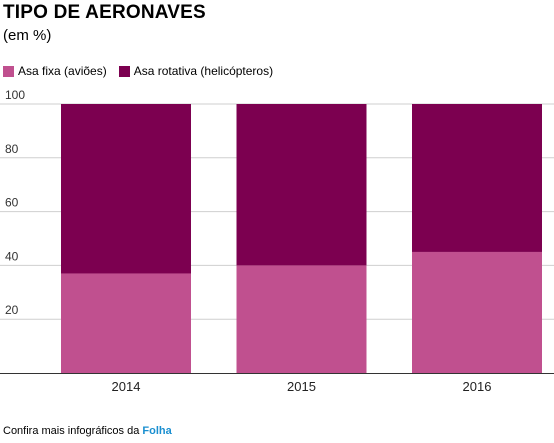 This screenshot has height=443, width=554. What do you see at coordinates (477, 312) in the screenshot?
I see `bar-2016-asa-fixa` at bounding box center [477, 312].